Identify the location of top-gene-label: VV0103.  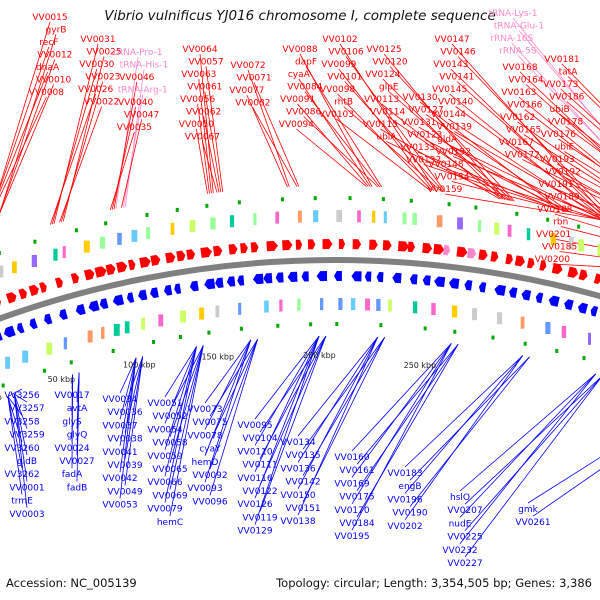
(336, 115).